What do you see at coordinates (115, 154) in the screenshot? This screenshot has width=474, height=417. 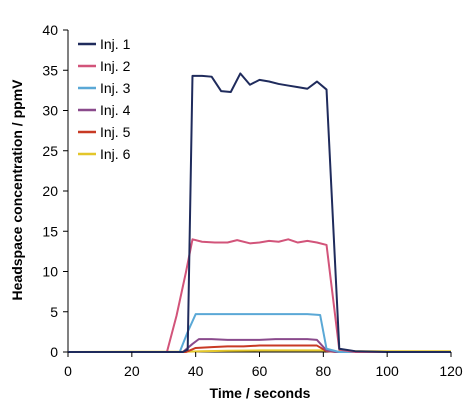 I see `legend-label: Inj. 6` at bounding box center [115, 154].